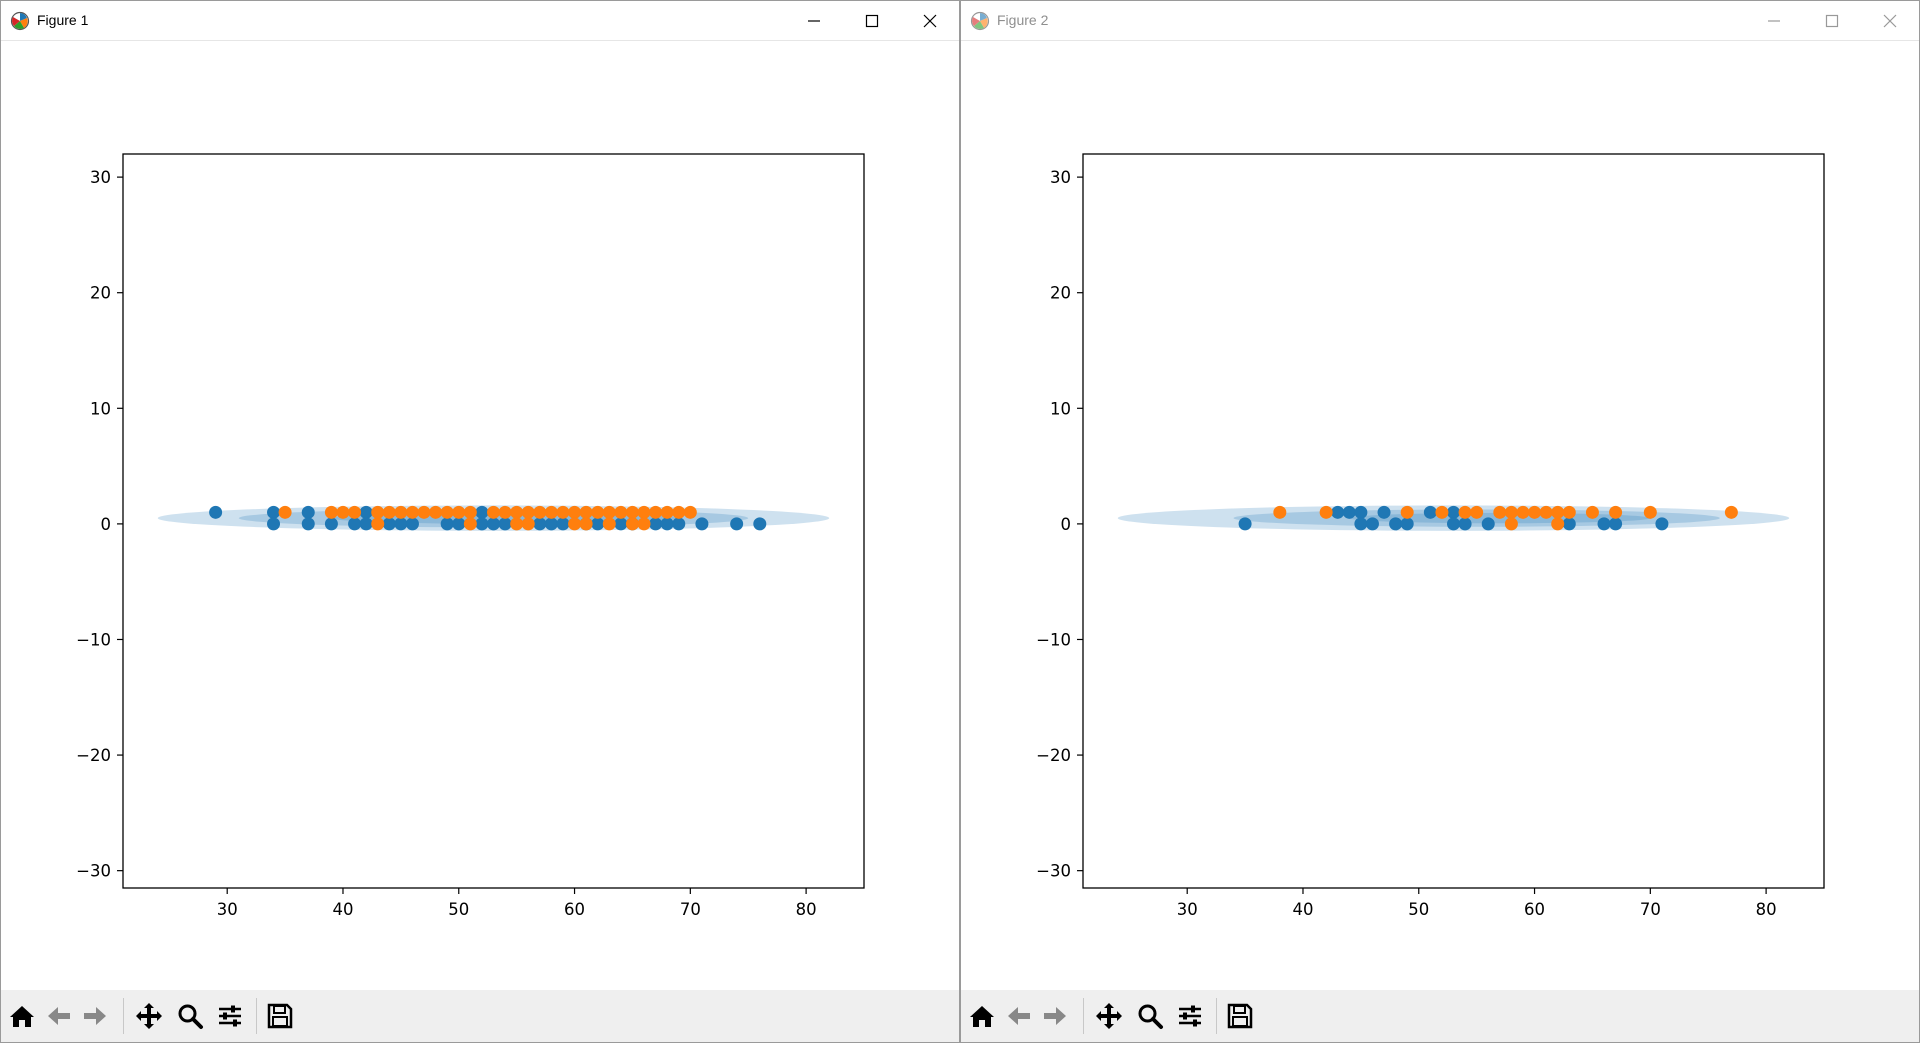 The width and height of the screenshot is (1920, 1043). Describe the element at coordinates (93, 755) in the screenshot. I see `y-tick-label: −20` at that location.